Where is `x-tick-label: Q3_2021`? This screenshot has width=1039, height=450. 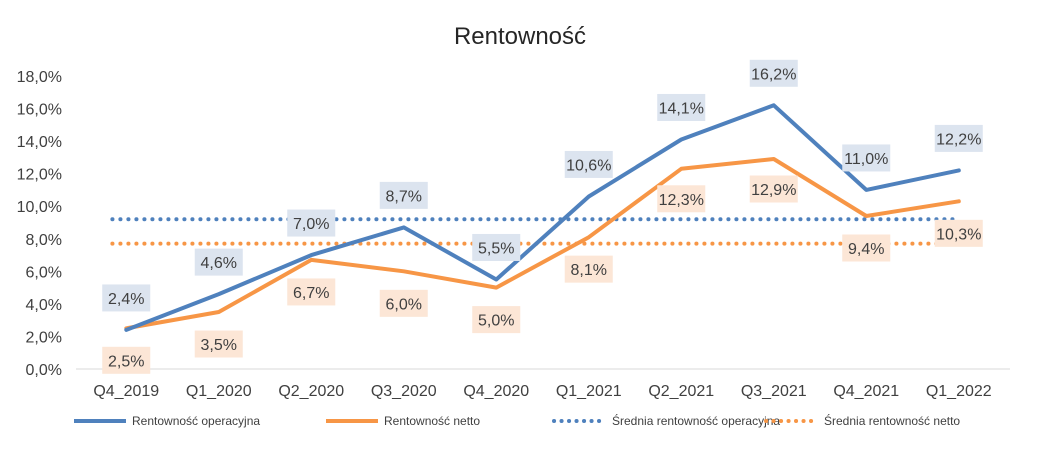
x-tick-label: Q3_2021 is located at coordinates (774, 391).